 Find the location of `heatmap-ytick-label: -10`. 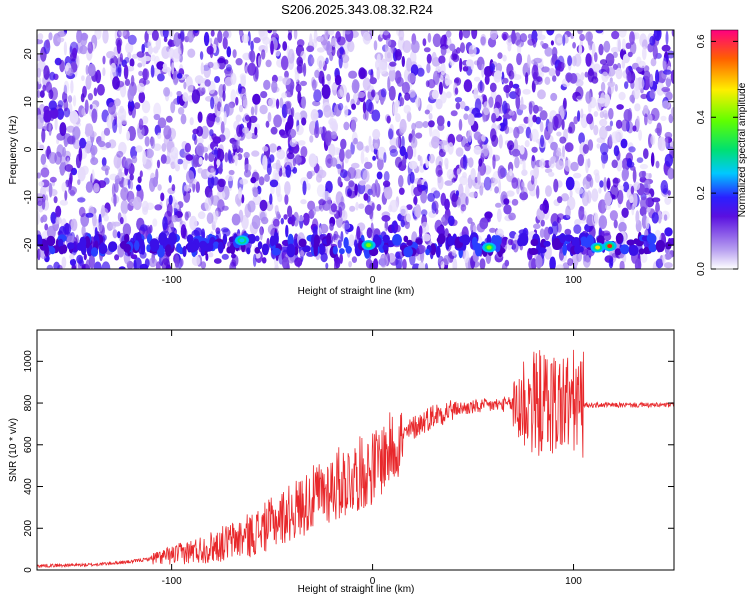

heatmap-ytick-label: -10 is located at coordinates (28, 197).